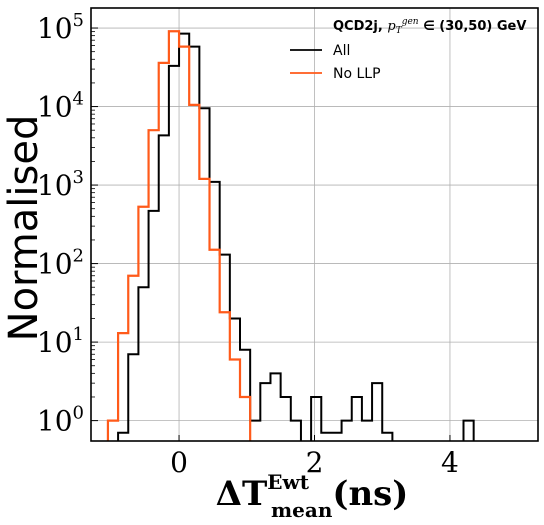 This screenshot has height=525, width=544. What do you see at coordinates (60, 263) in the screenshot?
I see `y-tick-label: 10²` at bounding box center [60, 263].